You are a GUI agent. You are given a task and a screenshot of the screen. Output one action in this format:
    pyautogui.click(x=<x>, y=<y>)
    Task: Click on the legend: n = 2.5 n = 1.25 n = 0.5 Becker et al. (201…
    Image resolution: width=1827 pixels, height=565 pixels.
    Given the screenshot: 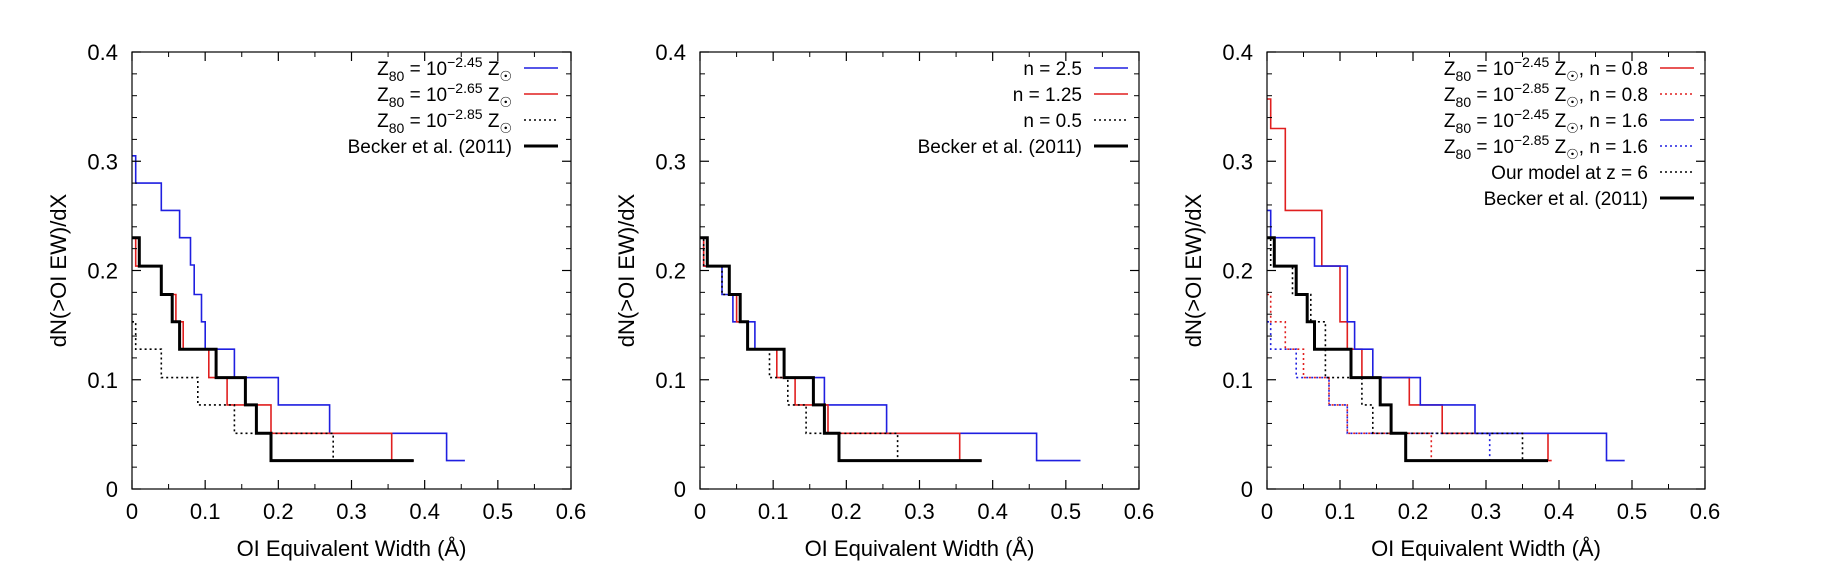 What is the action you would take?
    pyautogui.click(x=1023, y=108)
    